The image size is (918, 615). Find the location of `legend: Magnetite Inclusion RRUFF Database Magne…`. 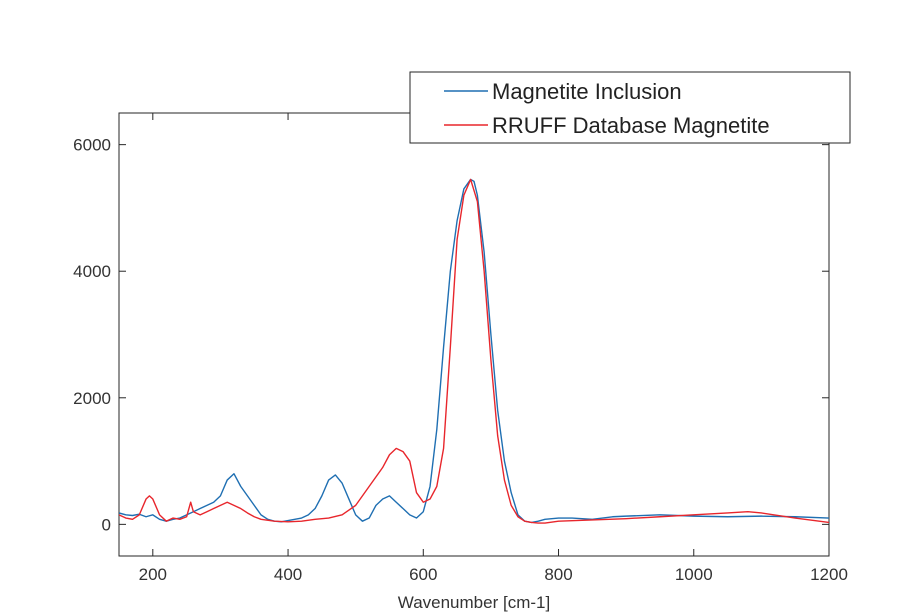

legend: Magnetite Inclusion RRUFF Database Magne… is located at coordinates (630, 107).